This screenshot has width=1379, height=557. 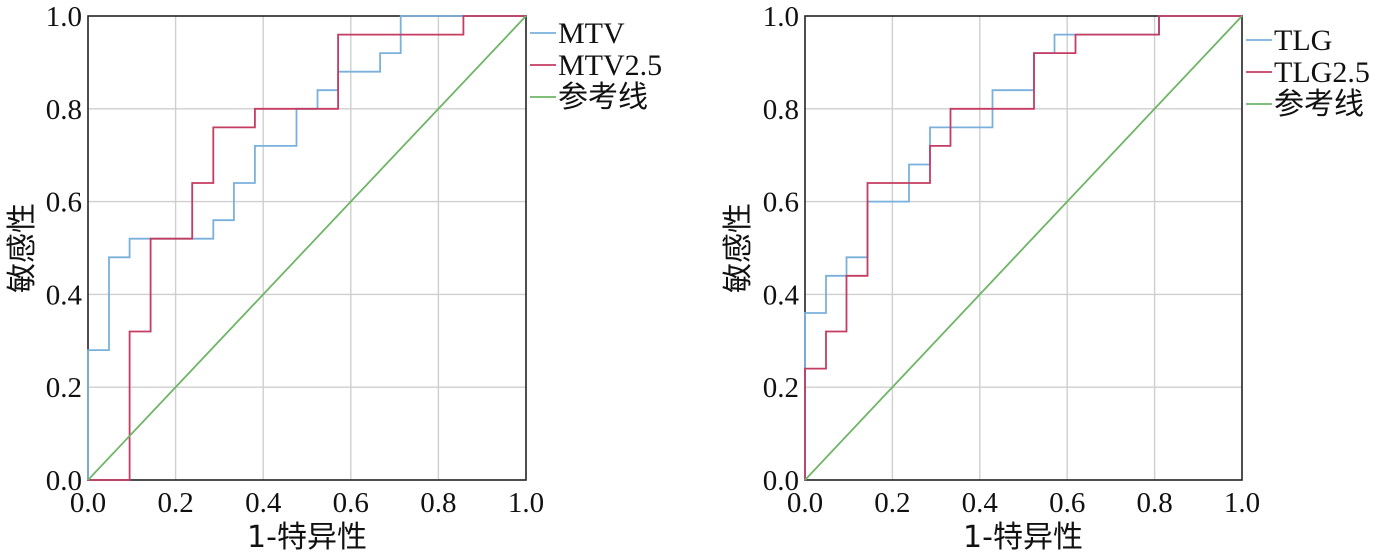 What do you see at coordinates (1303, 40) in the screenshot?
I see `legend-label: TLG` at bounding box center [1303, 40].